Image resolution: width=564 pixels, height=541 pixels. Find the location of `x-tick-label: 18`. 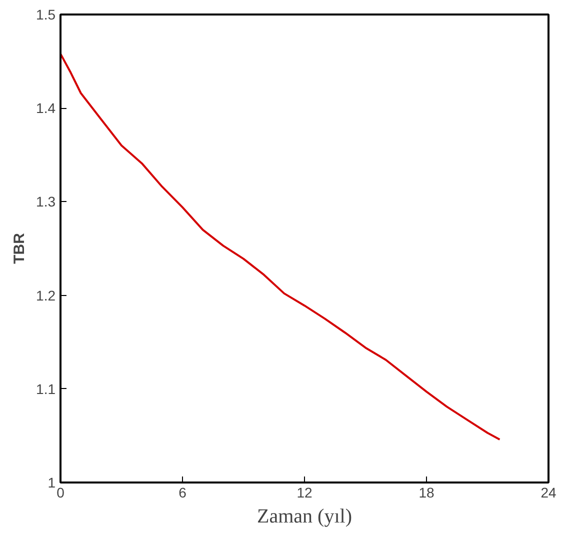

x-tick-label: 18 is located at coordinates (426, 492).